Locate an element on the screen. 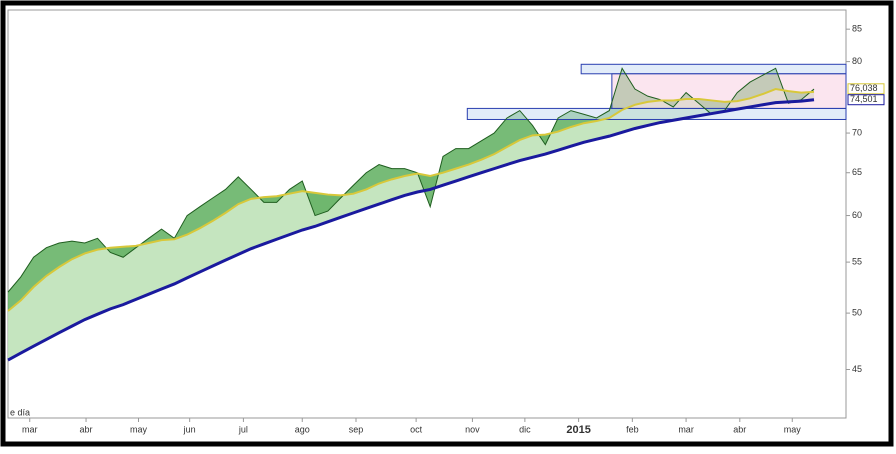  y-tick-label: 45 is located at coordinates (857, 369).